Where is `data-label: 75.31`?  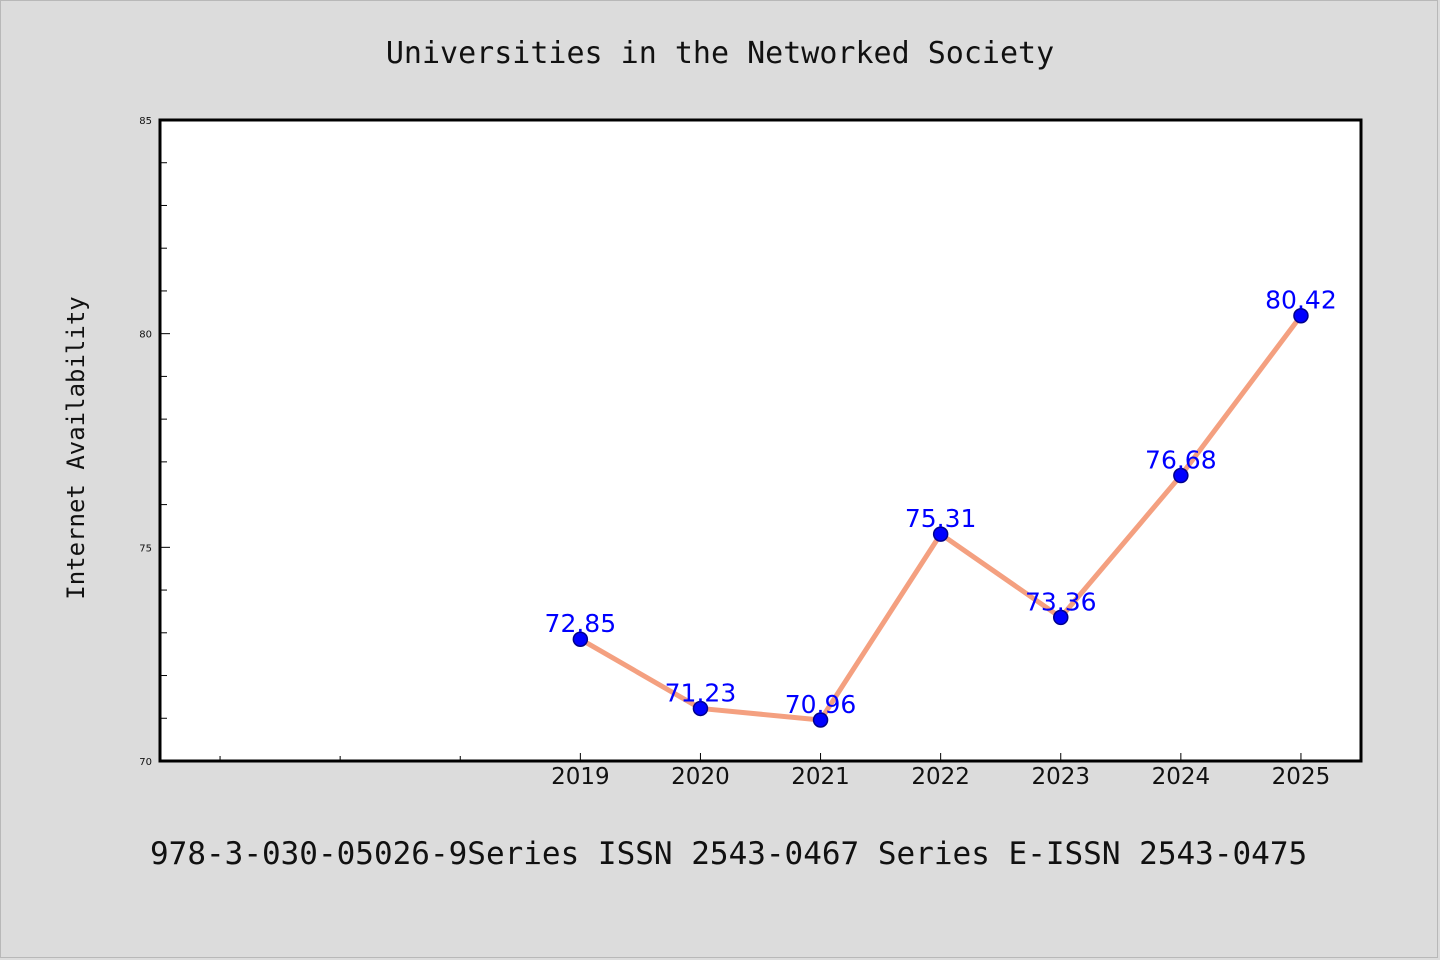
data-label: 75.31 is located at coordinates (941, 518).